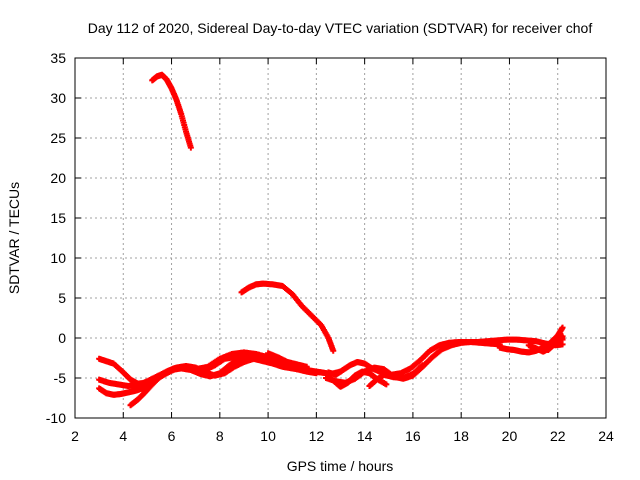  Describe the element at coordinates (220, 436) in the screenshot. I see `x-tick-label: 8` at that location.